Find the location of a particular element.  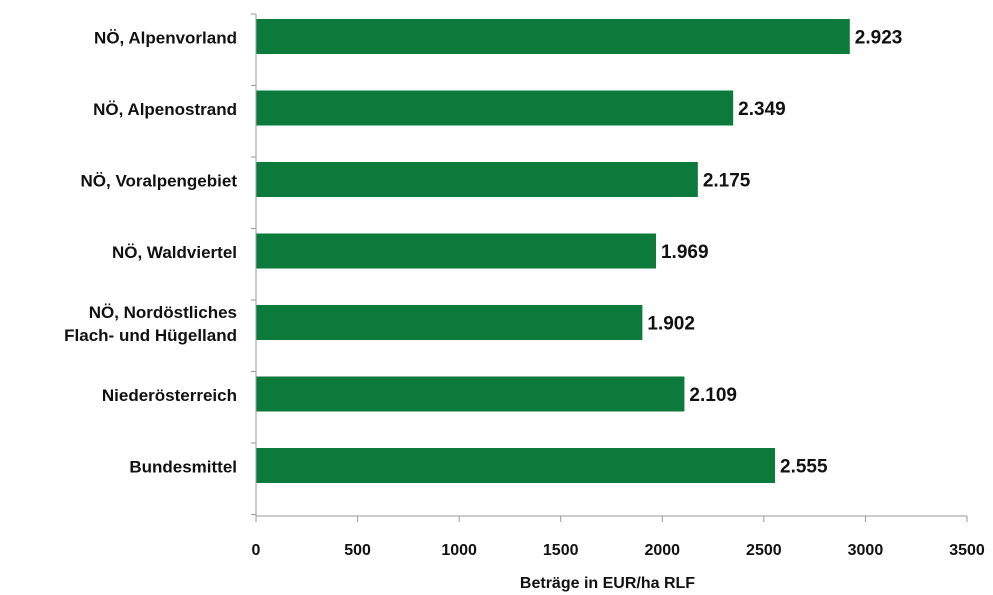

category-label: NÖ, Nordöstliches Flach- und Hügelland is located at coordinates (150, 324).